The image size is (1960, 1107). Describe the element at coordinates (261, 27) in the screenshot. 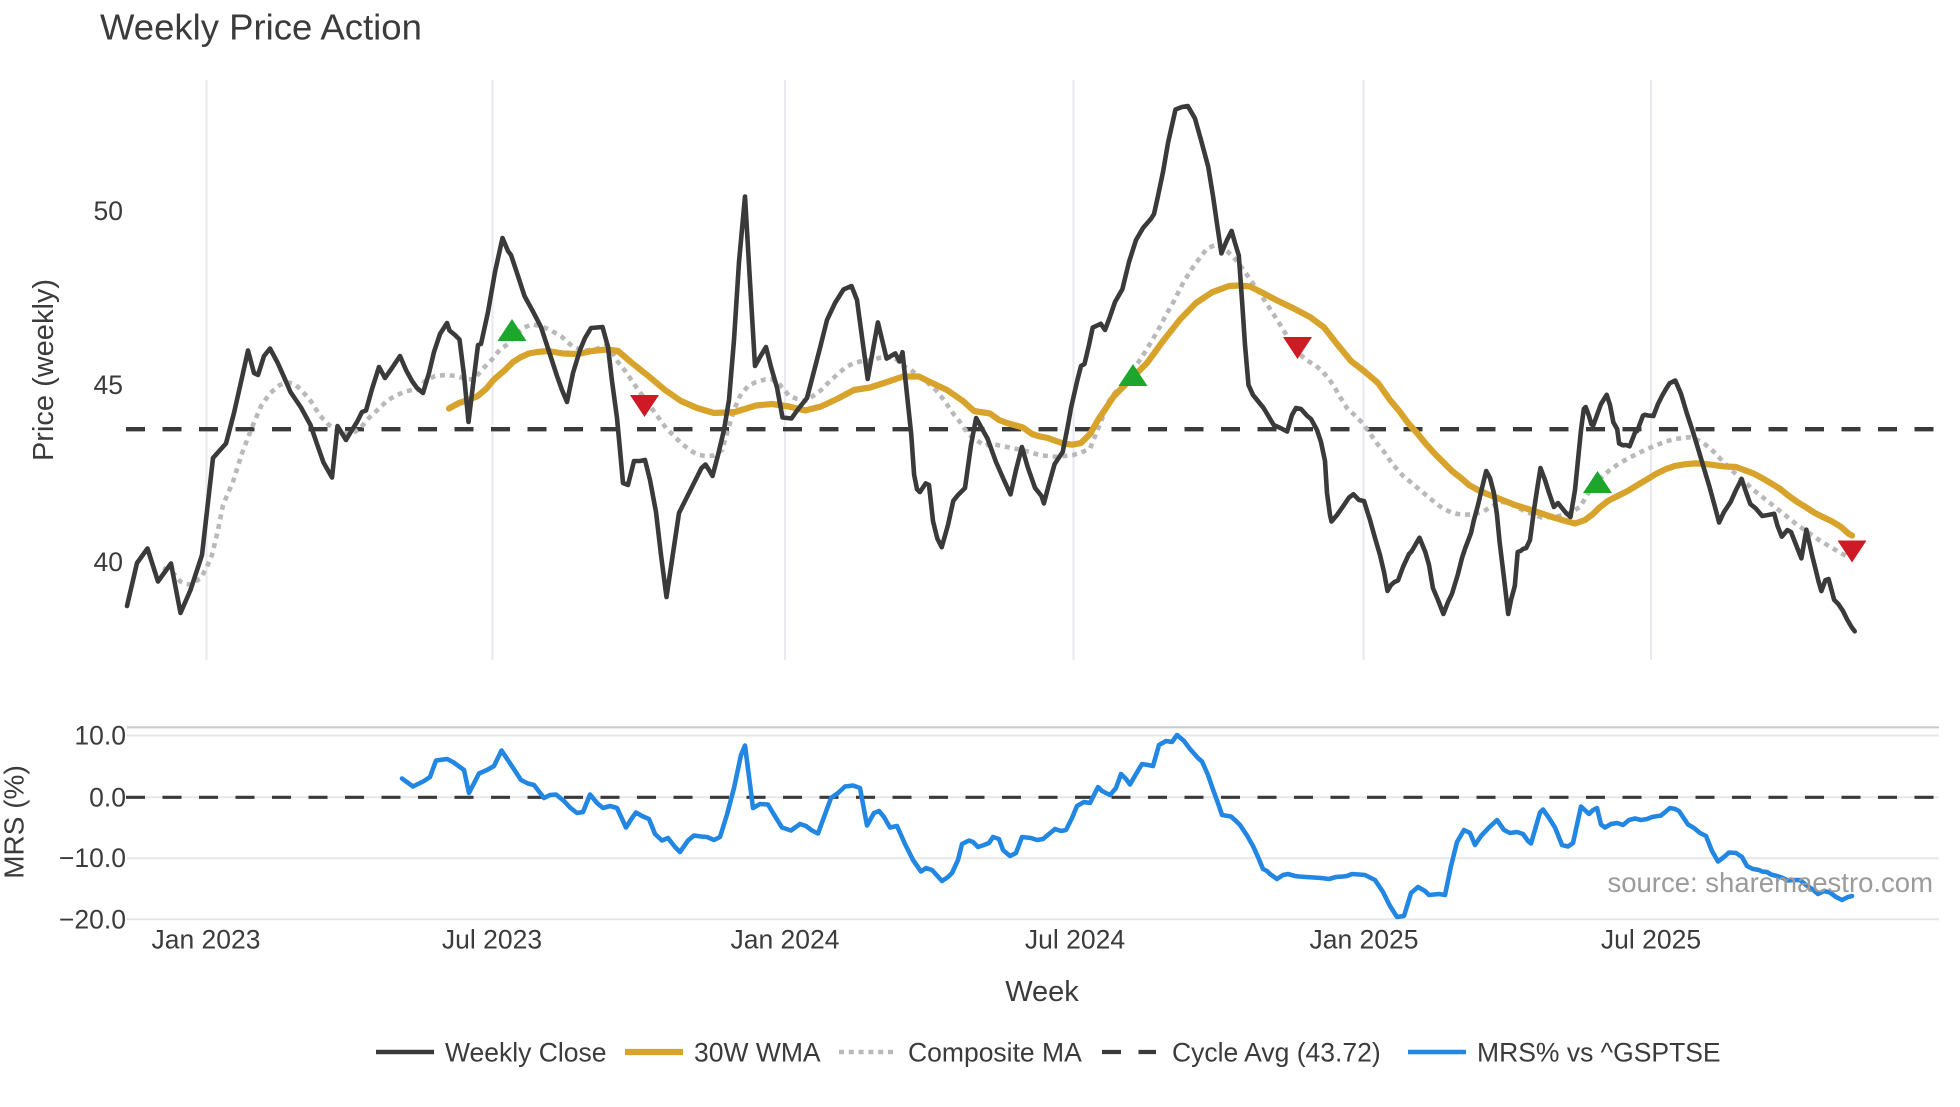

I see `svg-text: Weekly Price Action` at that location.